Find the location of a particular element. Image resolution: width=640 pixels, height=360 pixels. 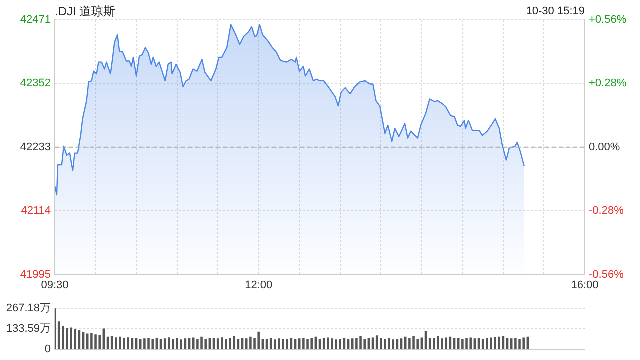

y-tick-label: 41995 is located at coordinates (35, 274).